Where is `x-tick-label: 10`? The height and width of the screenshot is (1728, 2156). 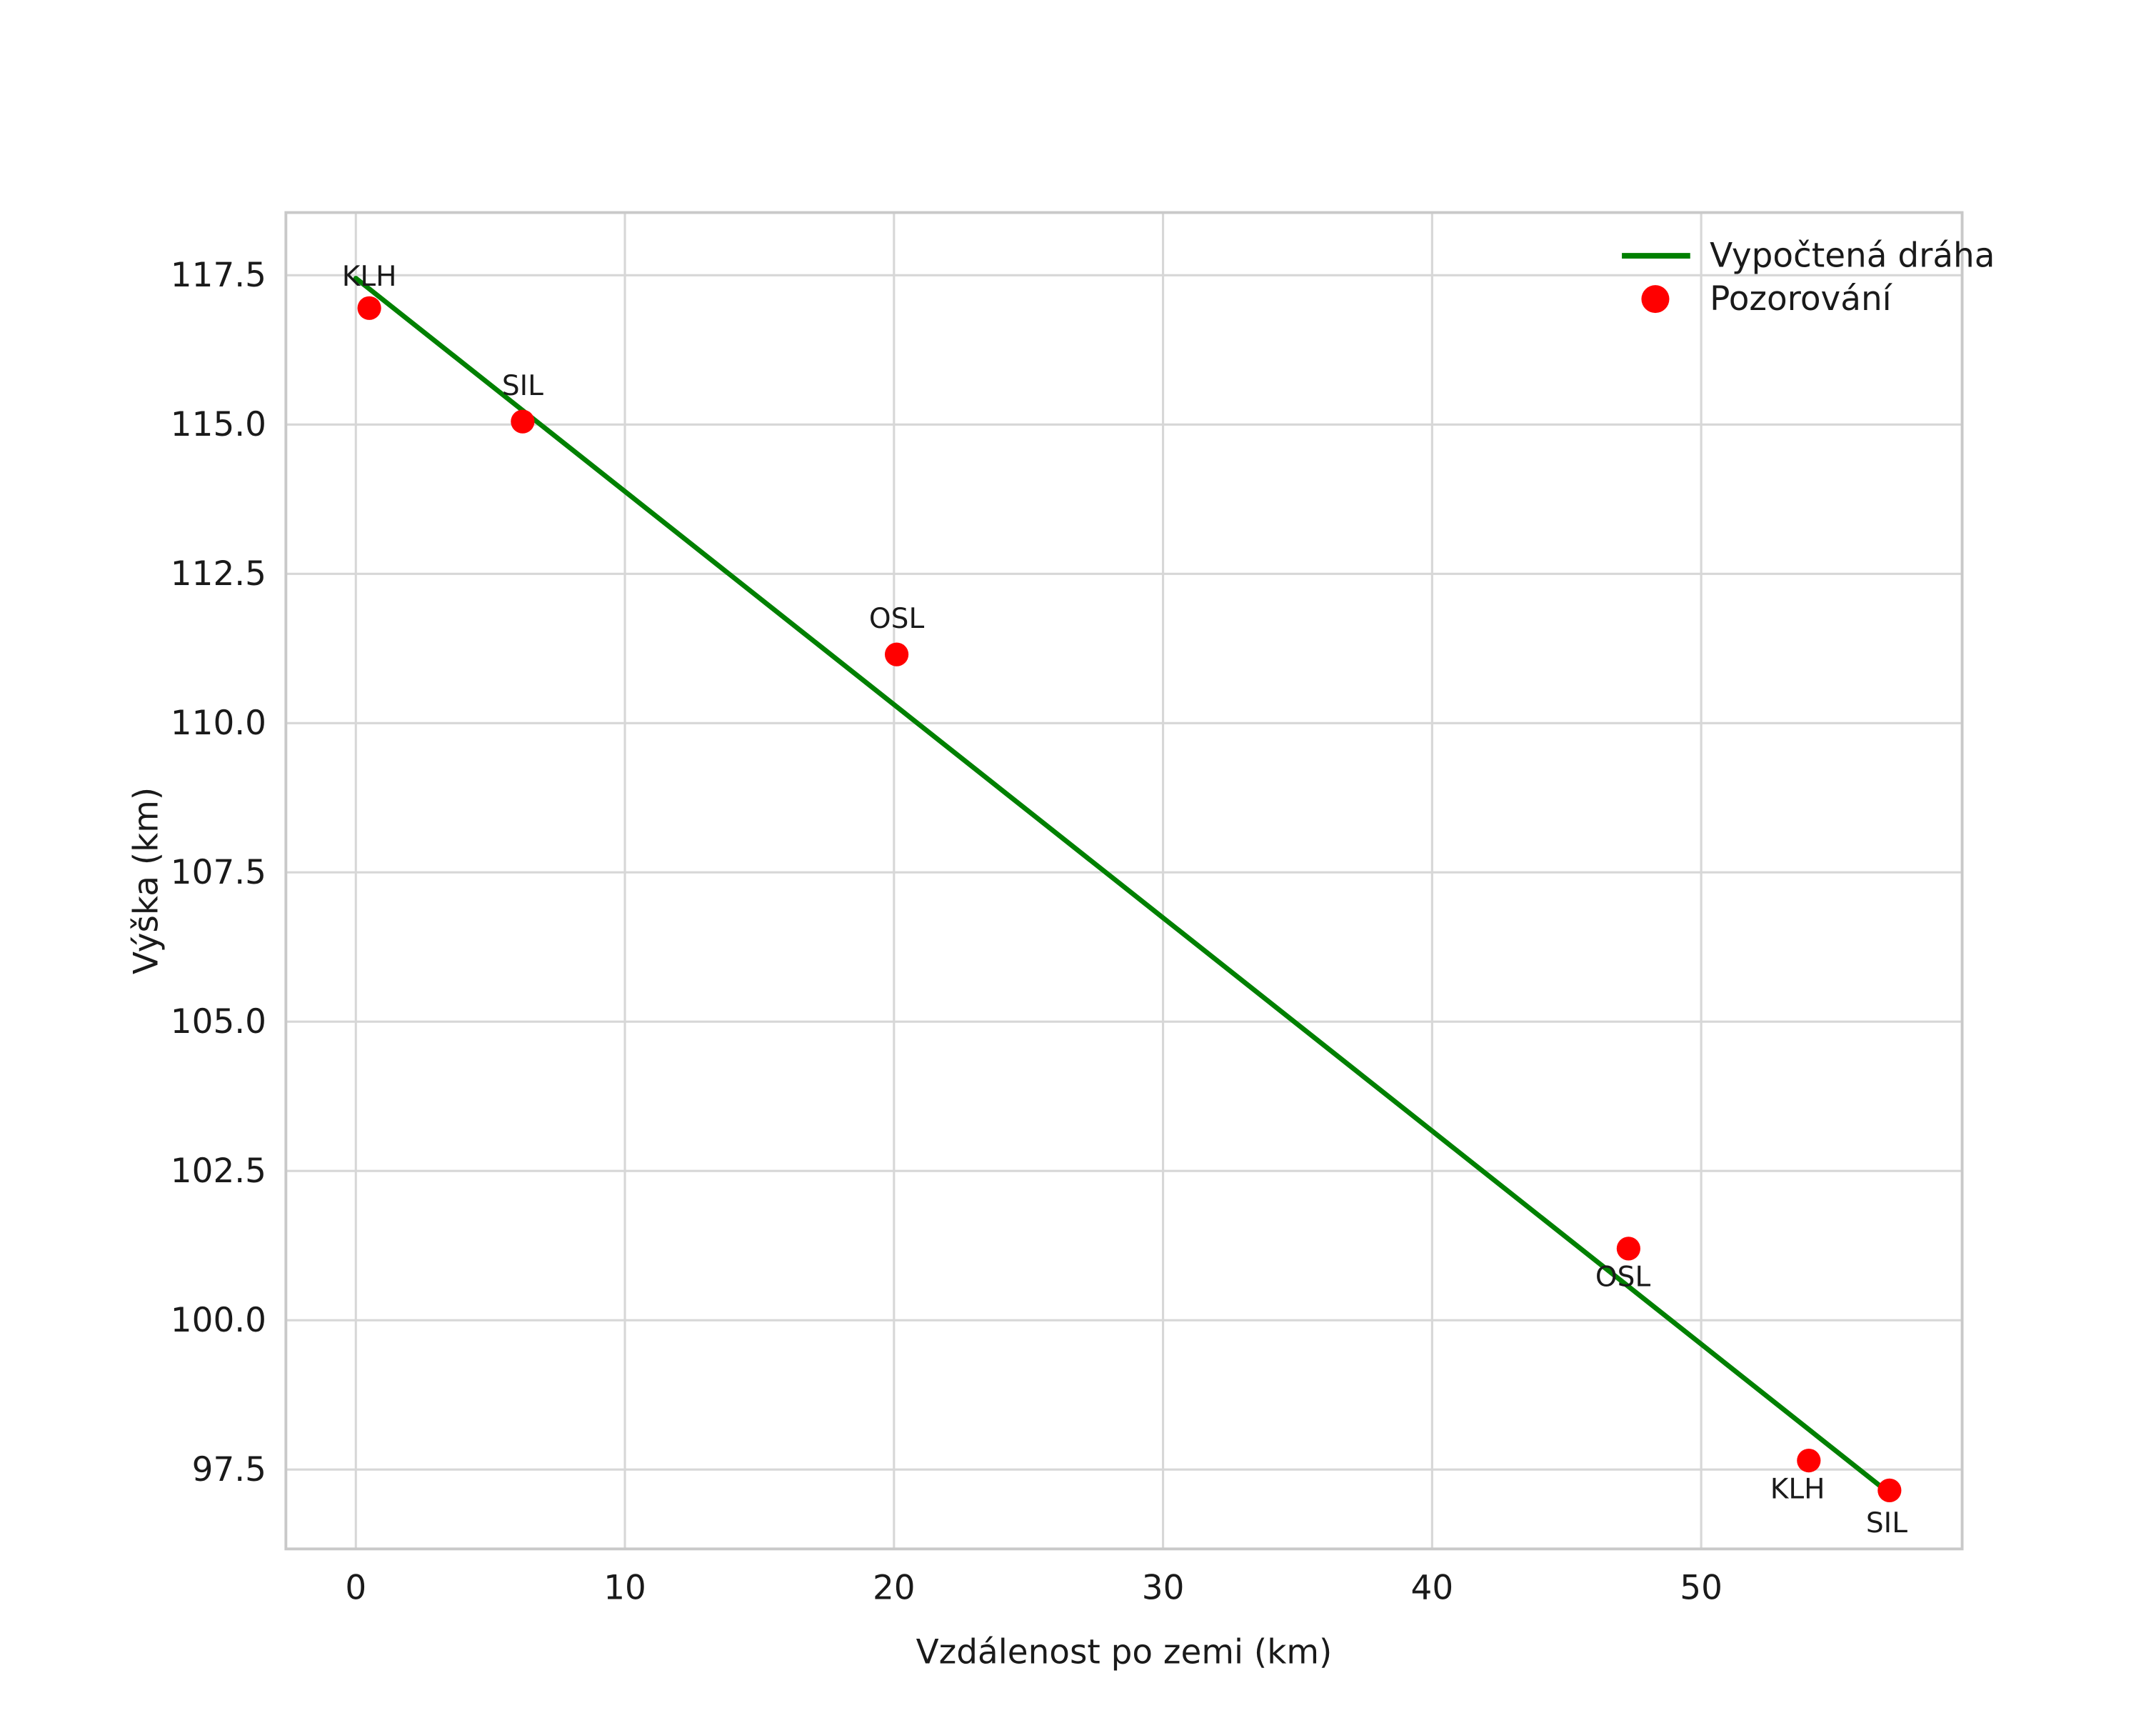
x-tick-label: 10 is located at coordinates (625, 1588).